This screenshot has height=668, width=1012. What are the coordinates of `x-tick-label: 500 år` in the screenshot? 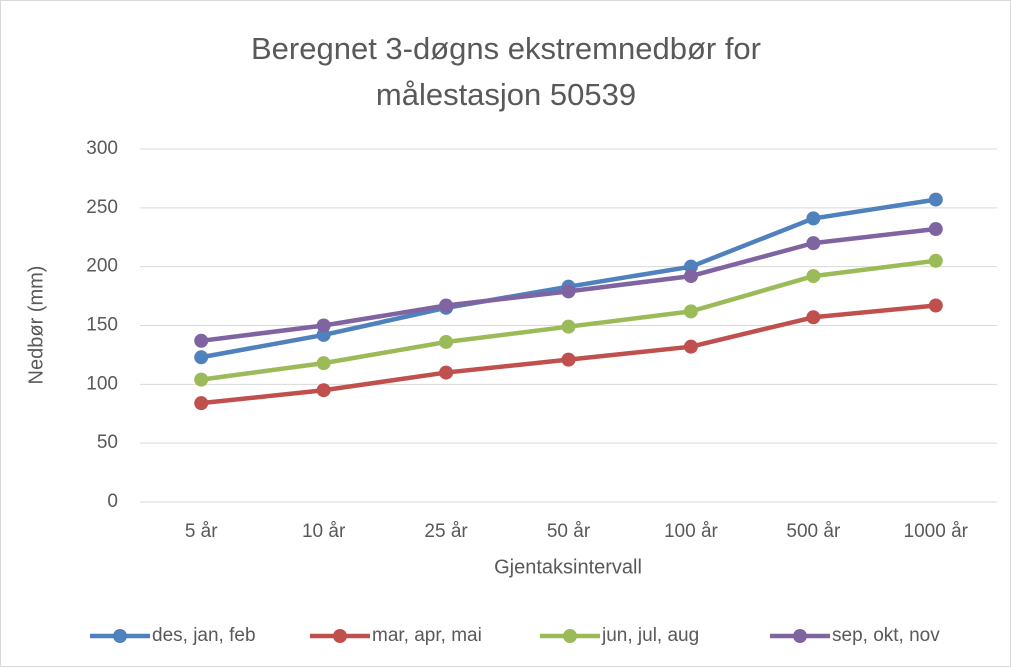 It's located at (813, 531).